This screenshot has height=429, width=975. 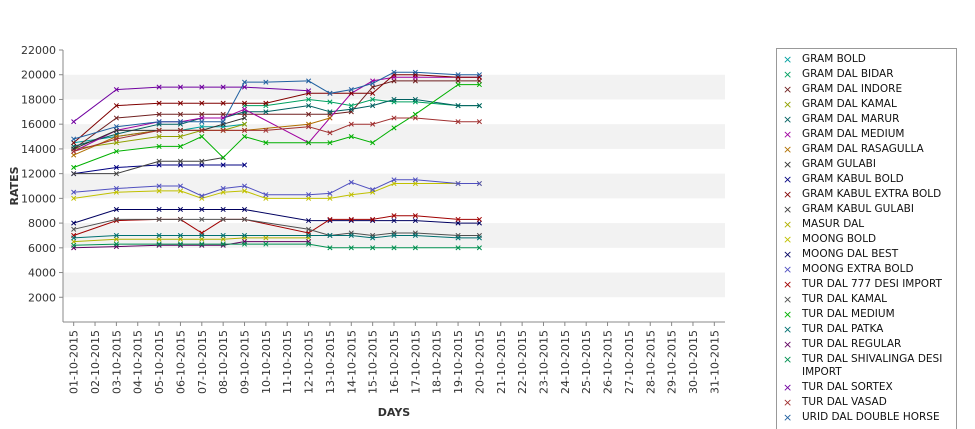 I want to click on legend-item: × TUR DAL REGULAR, so click(x=866, y=344).